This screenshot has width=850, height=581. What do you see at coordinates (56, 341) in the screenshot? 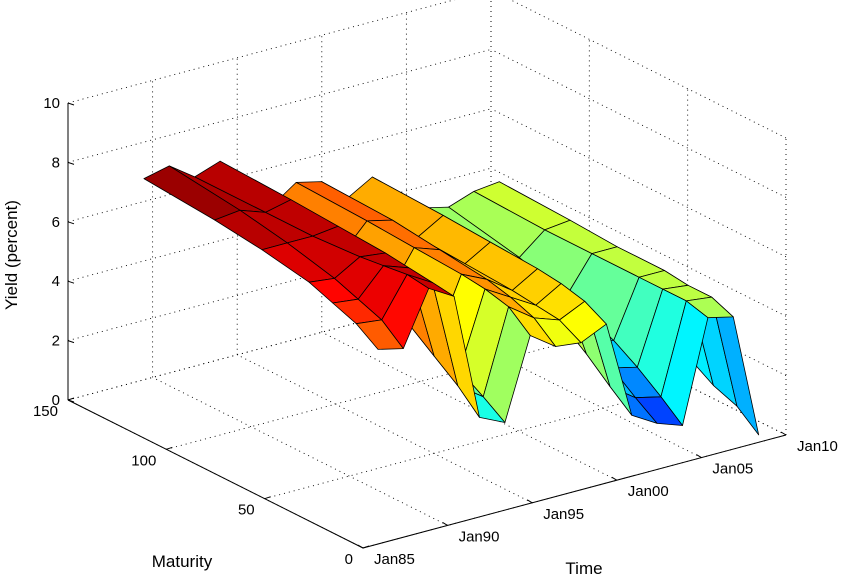
I see `z-tick-label: 2` at bounding box center [56, 341].